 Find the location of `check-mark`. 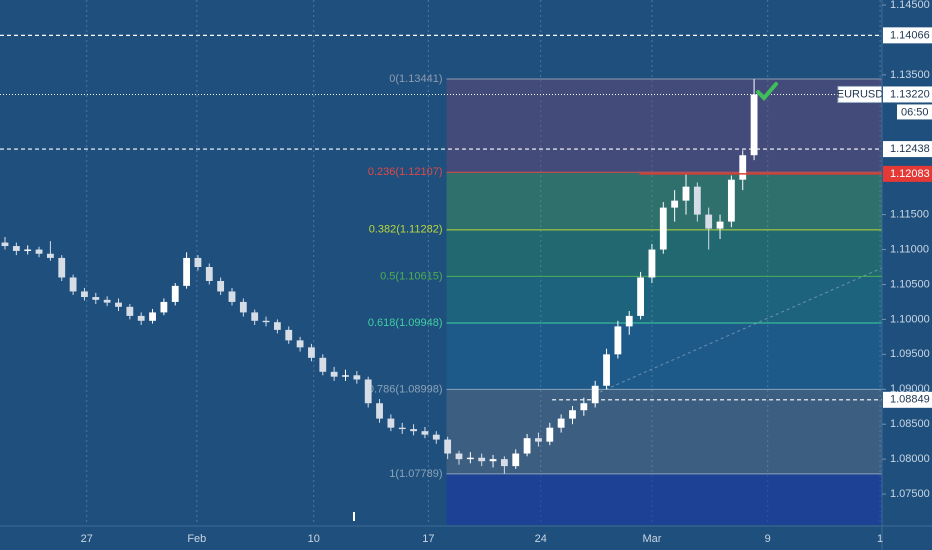

check-mark is located at coordinates (767, 91).